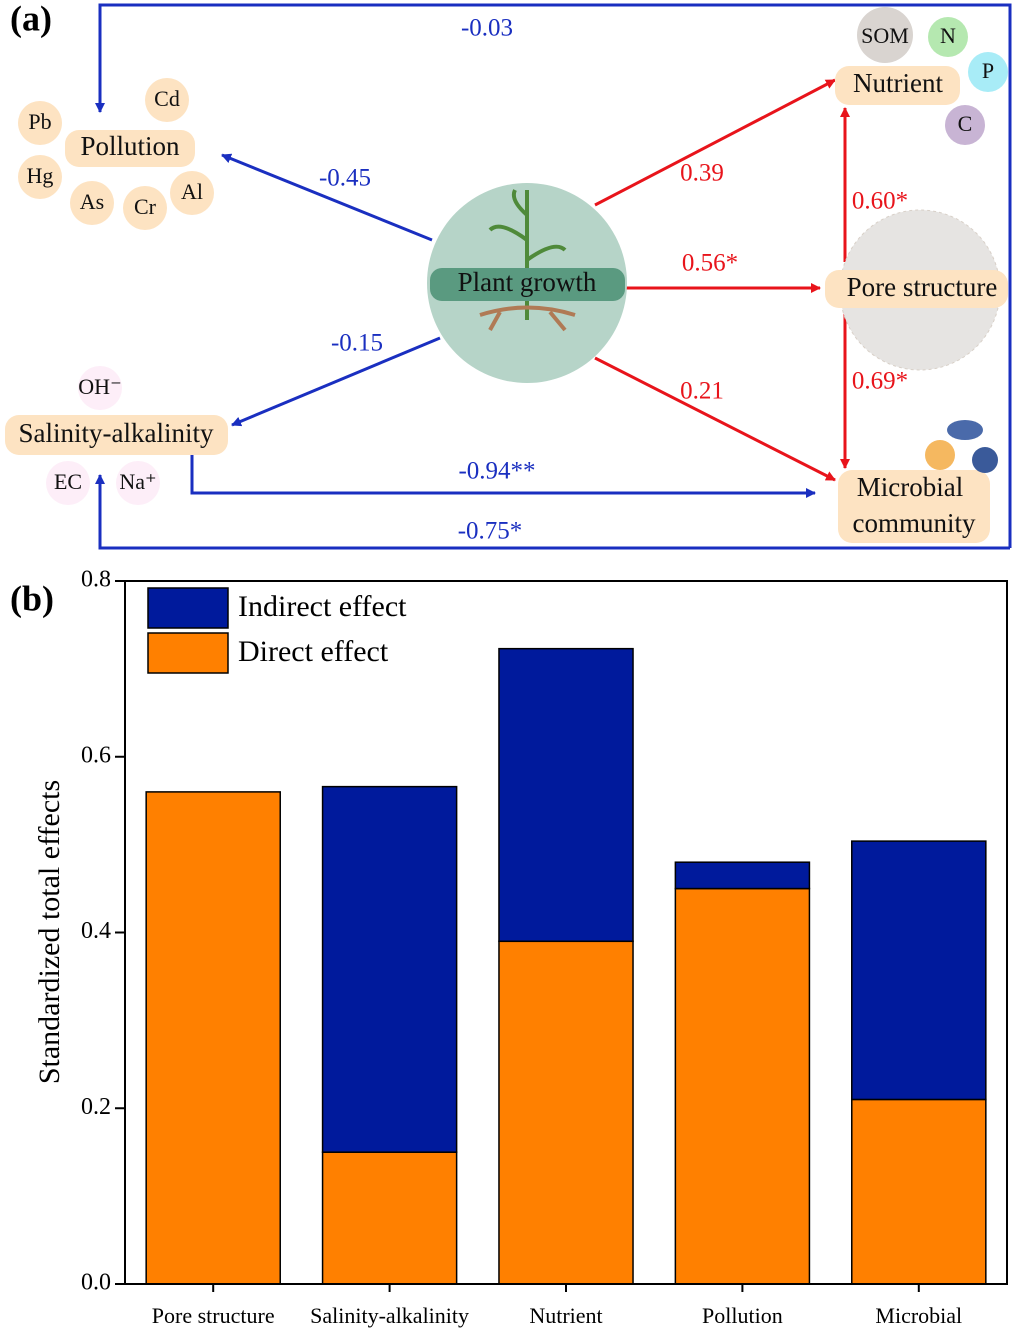  I want to click on node-label: community, so click(914, 523).